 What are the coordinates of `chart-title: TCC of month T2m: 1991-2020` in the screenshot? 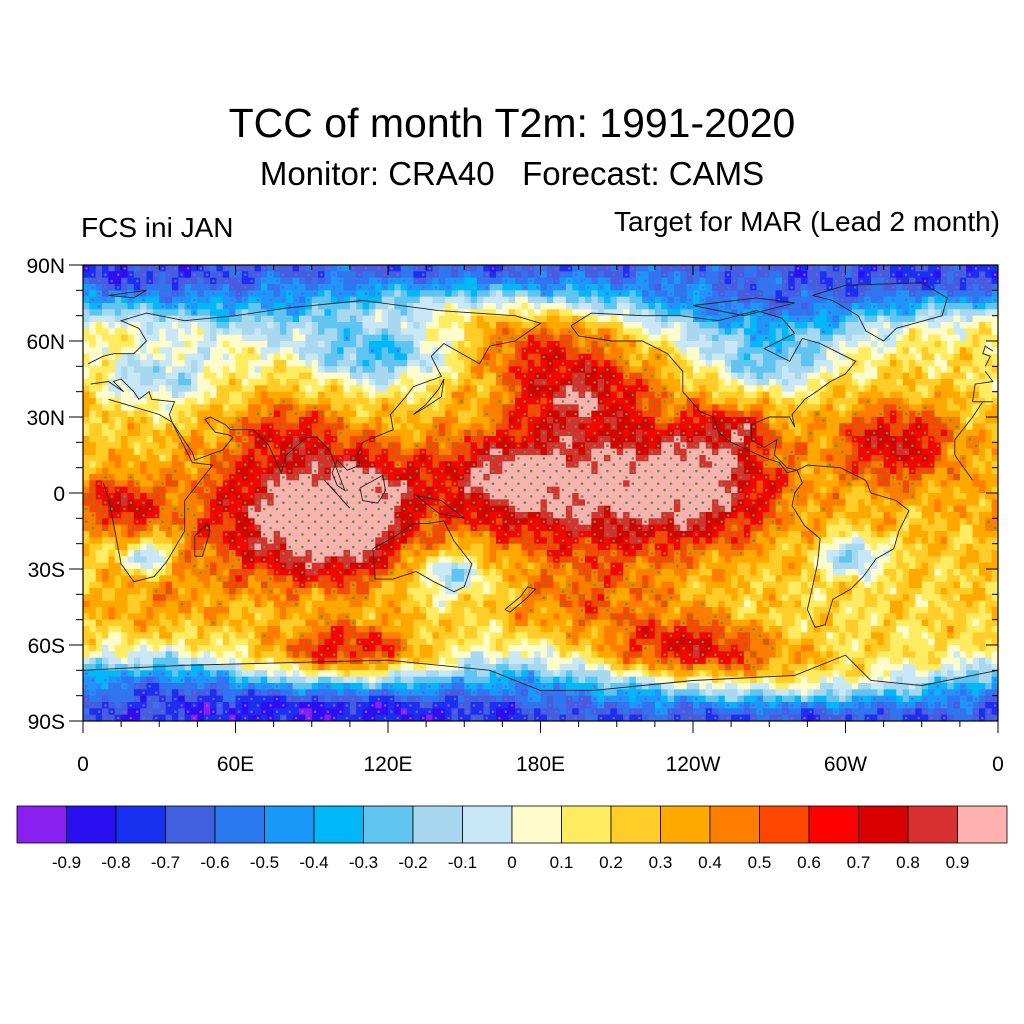 It's located at (512, 123).